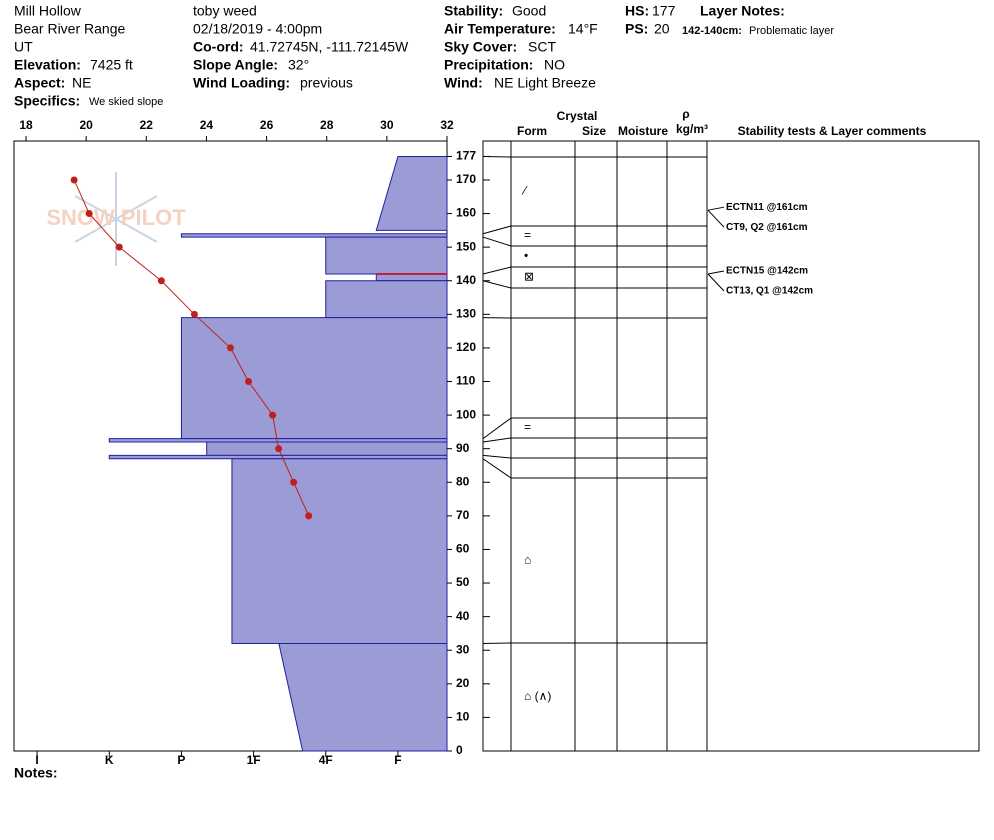  I want to click on column-header: Stability tests & Layer comments, so click(832, 131).